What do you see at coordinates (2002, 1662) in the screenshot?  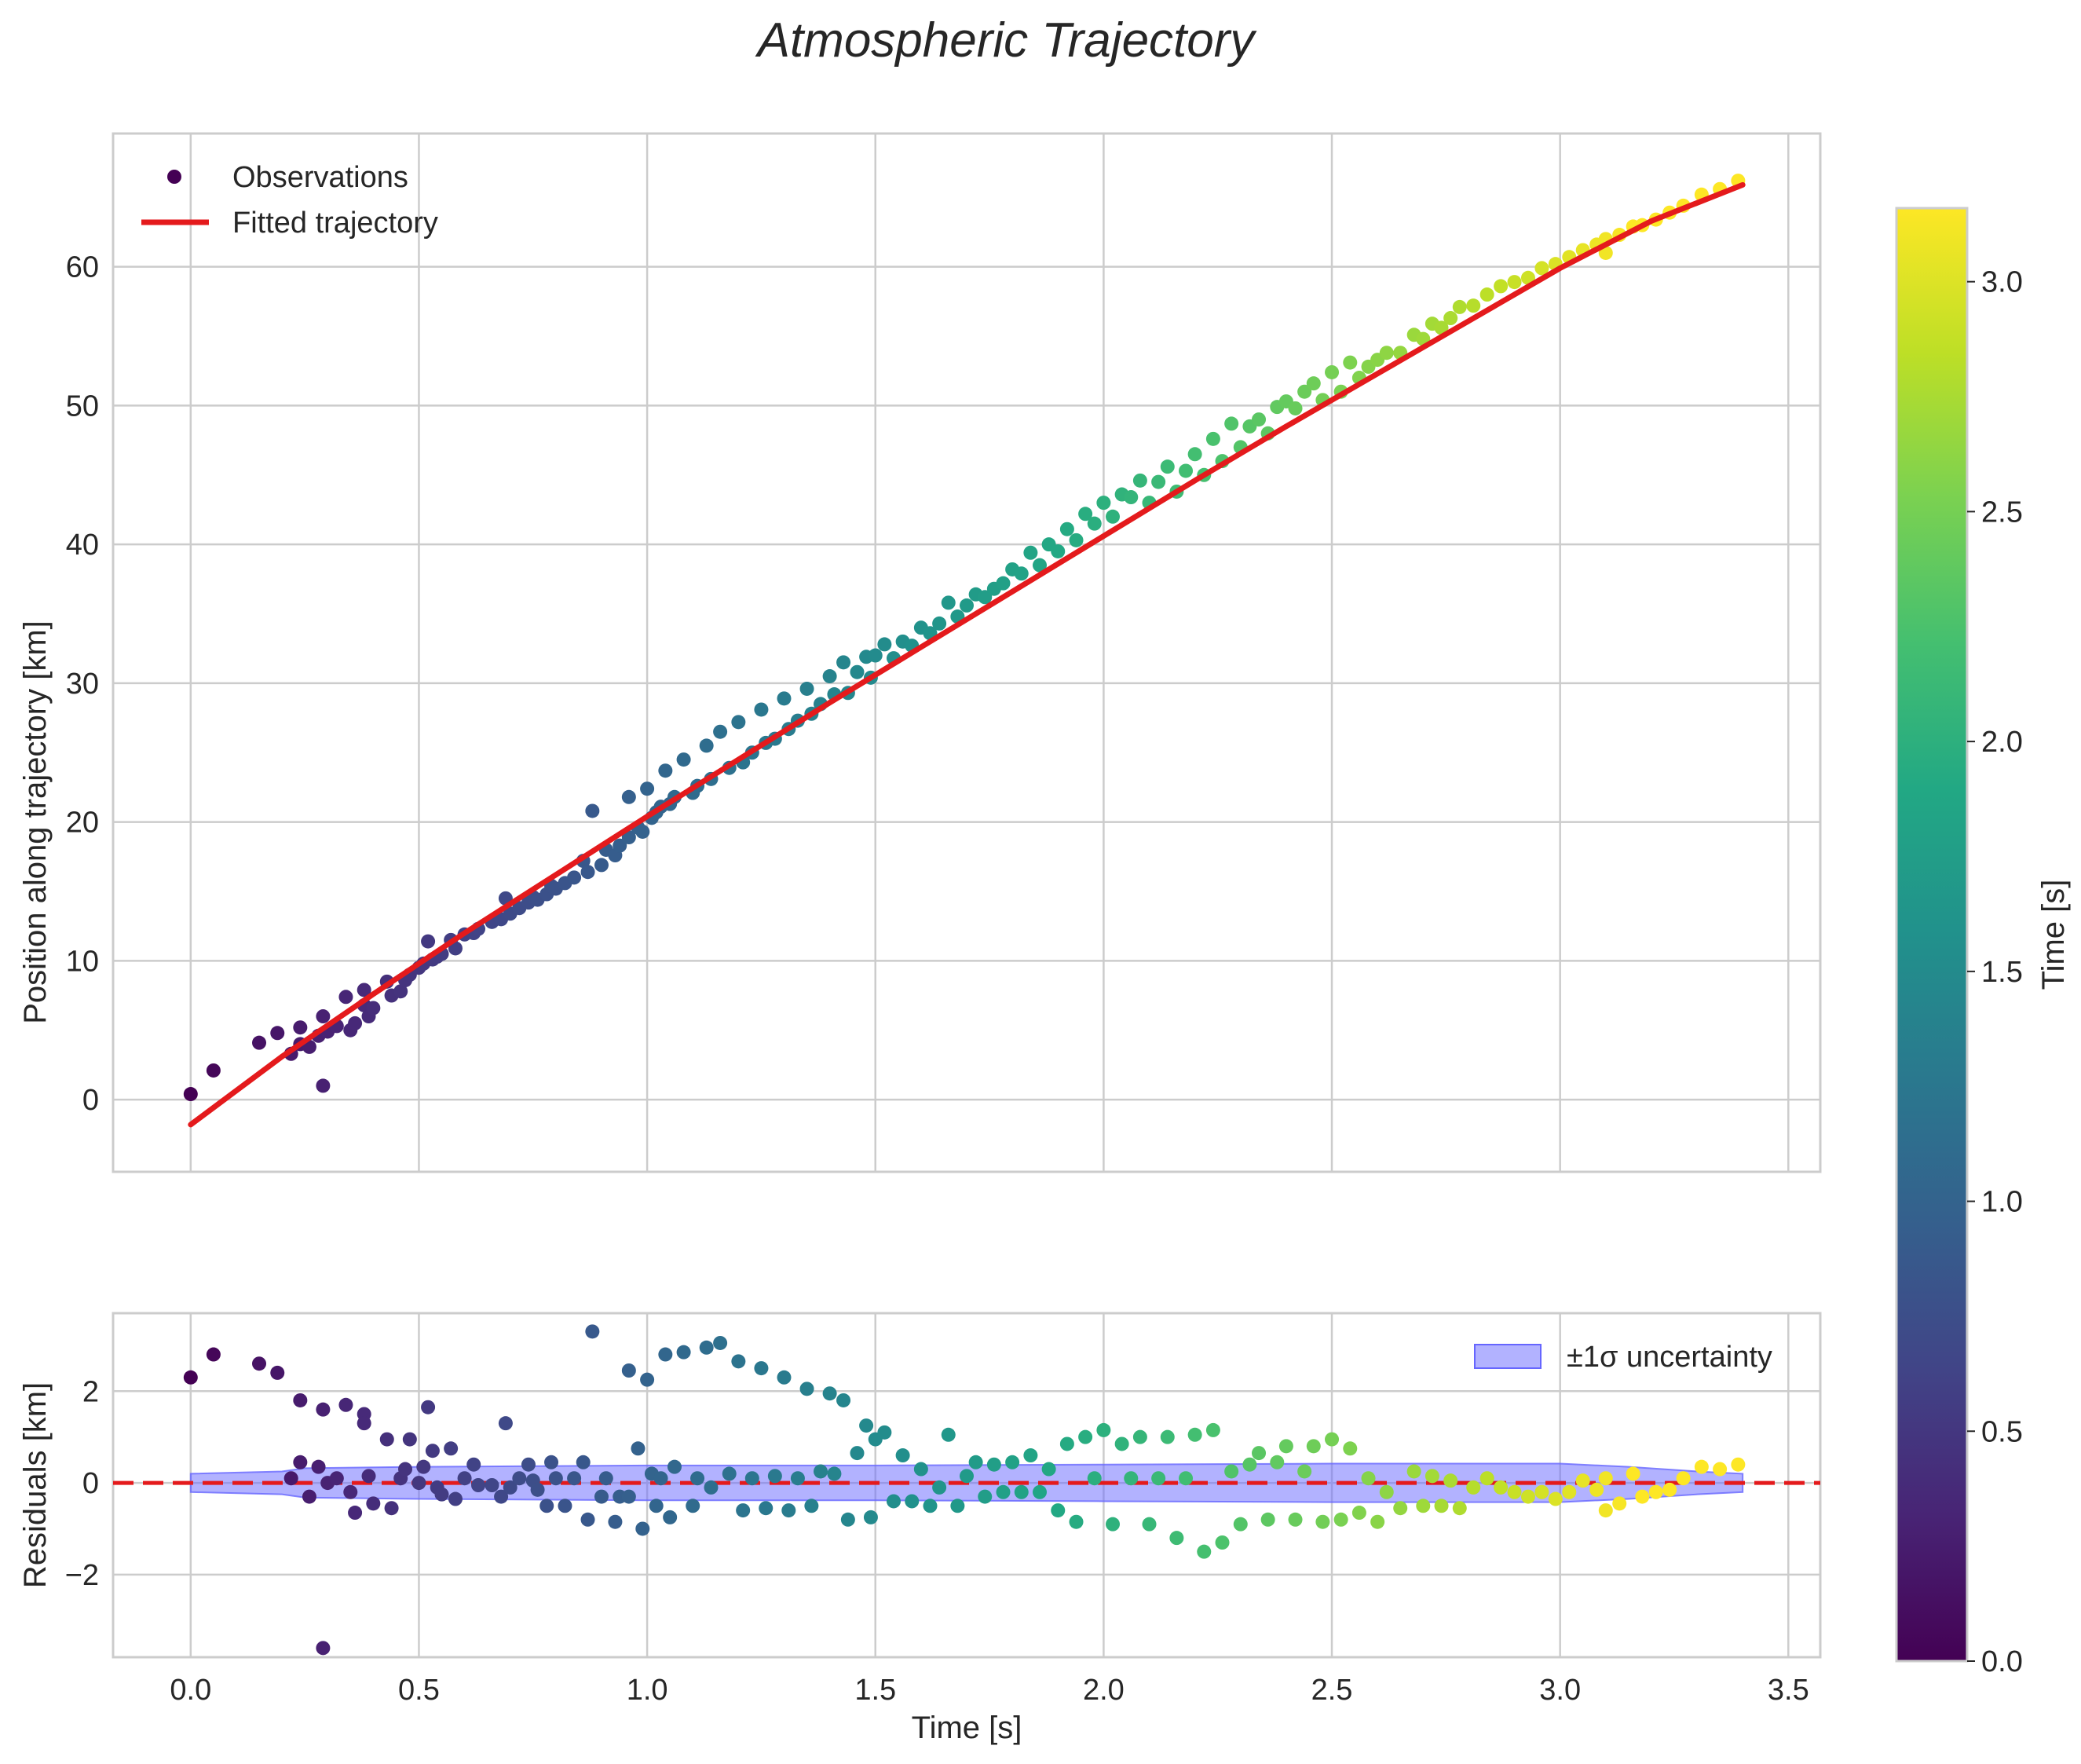 I see `colorbar-tick-label: 0.0` at bounding box center [2002, 1662].